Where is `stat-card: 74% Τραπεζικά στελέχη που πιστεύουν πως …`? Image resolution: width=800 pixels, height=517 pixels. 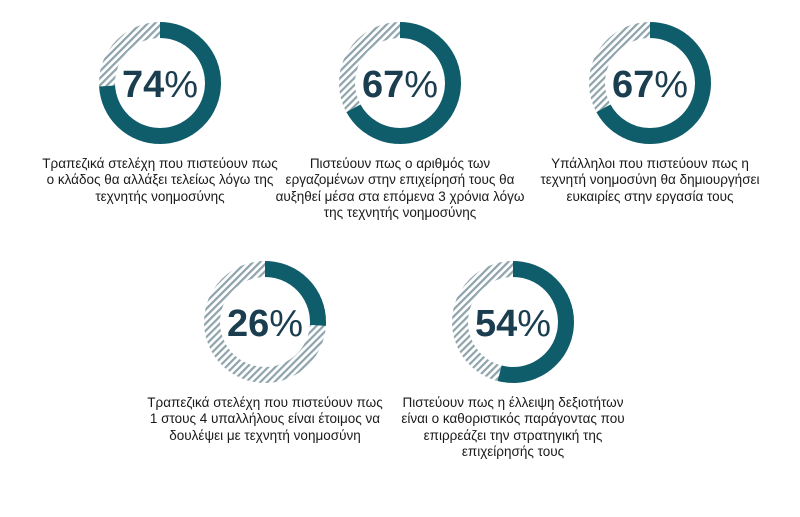 stat-card: 74% Τραπεζικά στελέχη που πιστεύουν πως … is located at coordinates (160, 111).